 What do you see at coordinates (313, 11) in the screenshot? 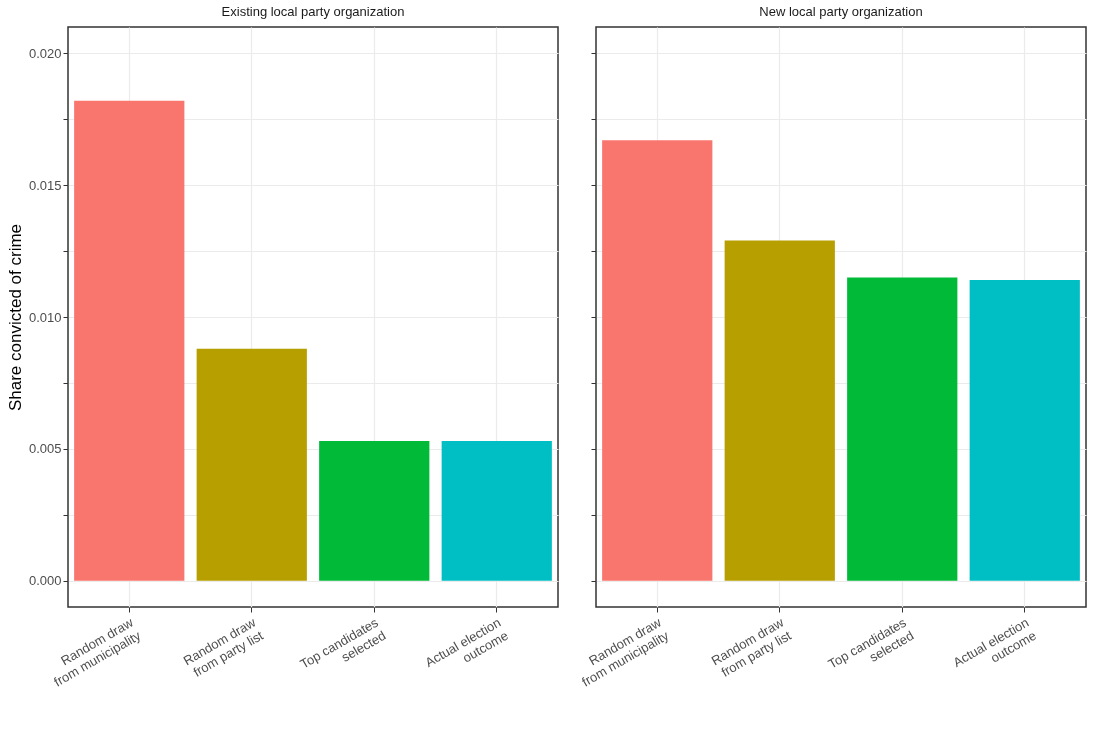
I see `chart-title: Existing local party organization` at bounding box center [313, 11].